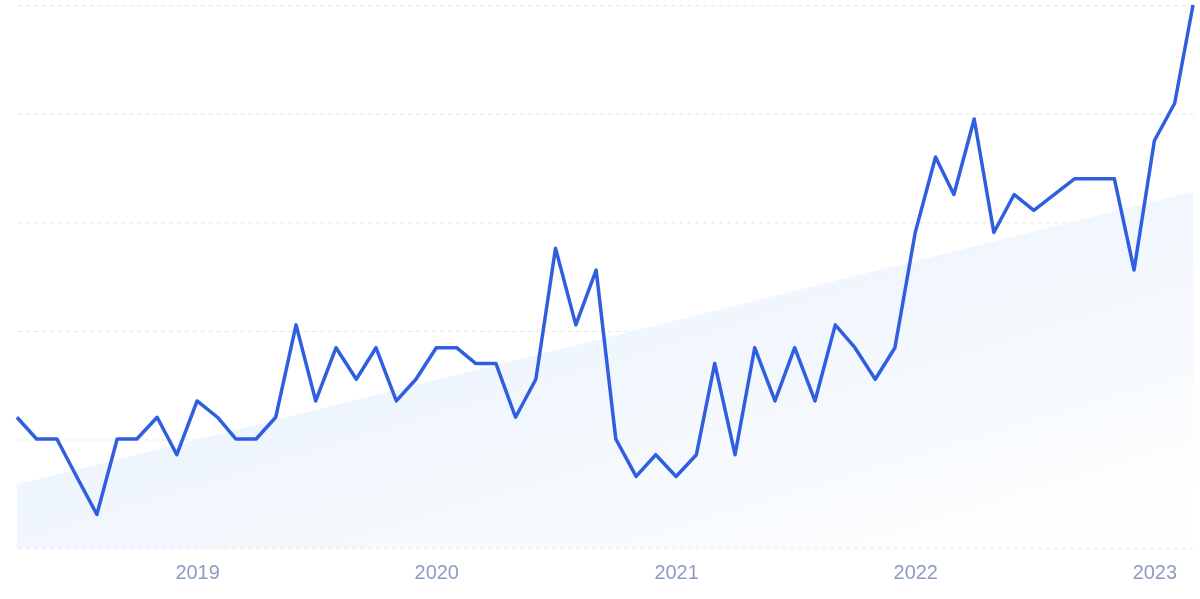 This screenshot has width=1200, height=599. I want to click on x-tick-label: 2021, so click(676, 571).